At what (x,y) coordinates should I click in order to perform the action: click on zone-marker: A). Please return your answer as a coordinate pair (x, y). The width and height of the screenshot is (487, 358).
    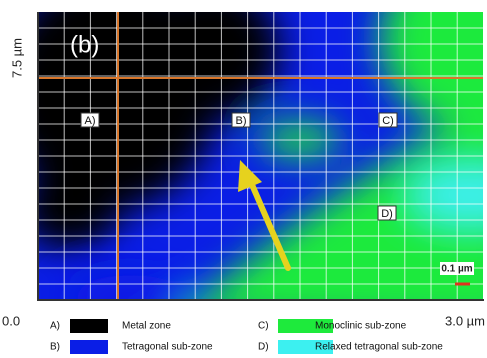
    Looking at the image, I should click on (90, 121).